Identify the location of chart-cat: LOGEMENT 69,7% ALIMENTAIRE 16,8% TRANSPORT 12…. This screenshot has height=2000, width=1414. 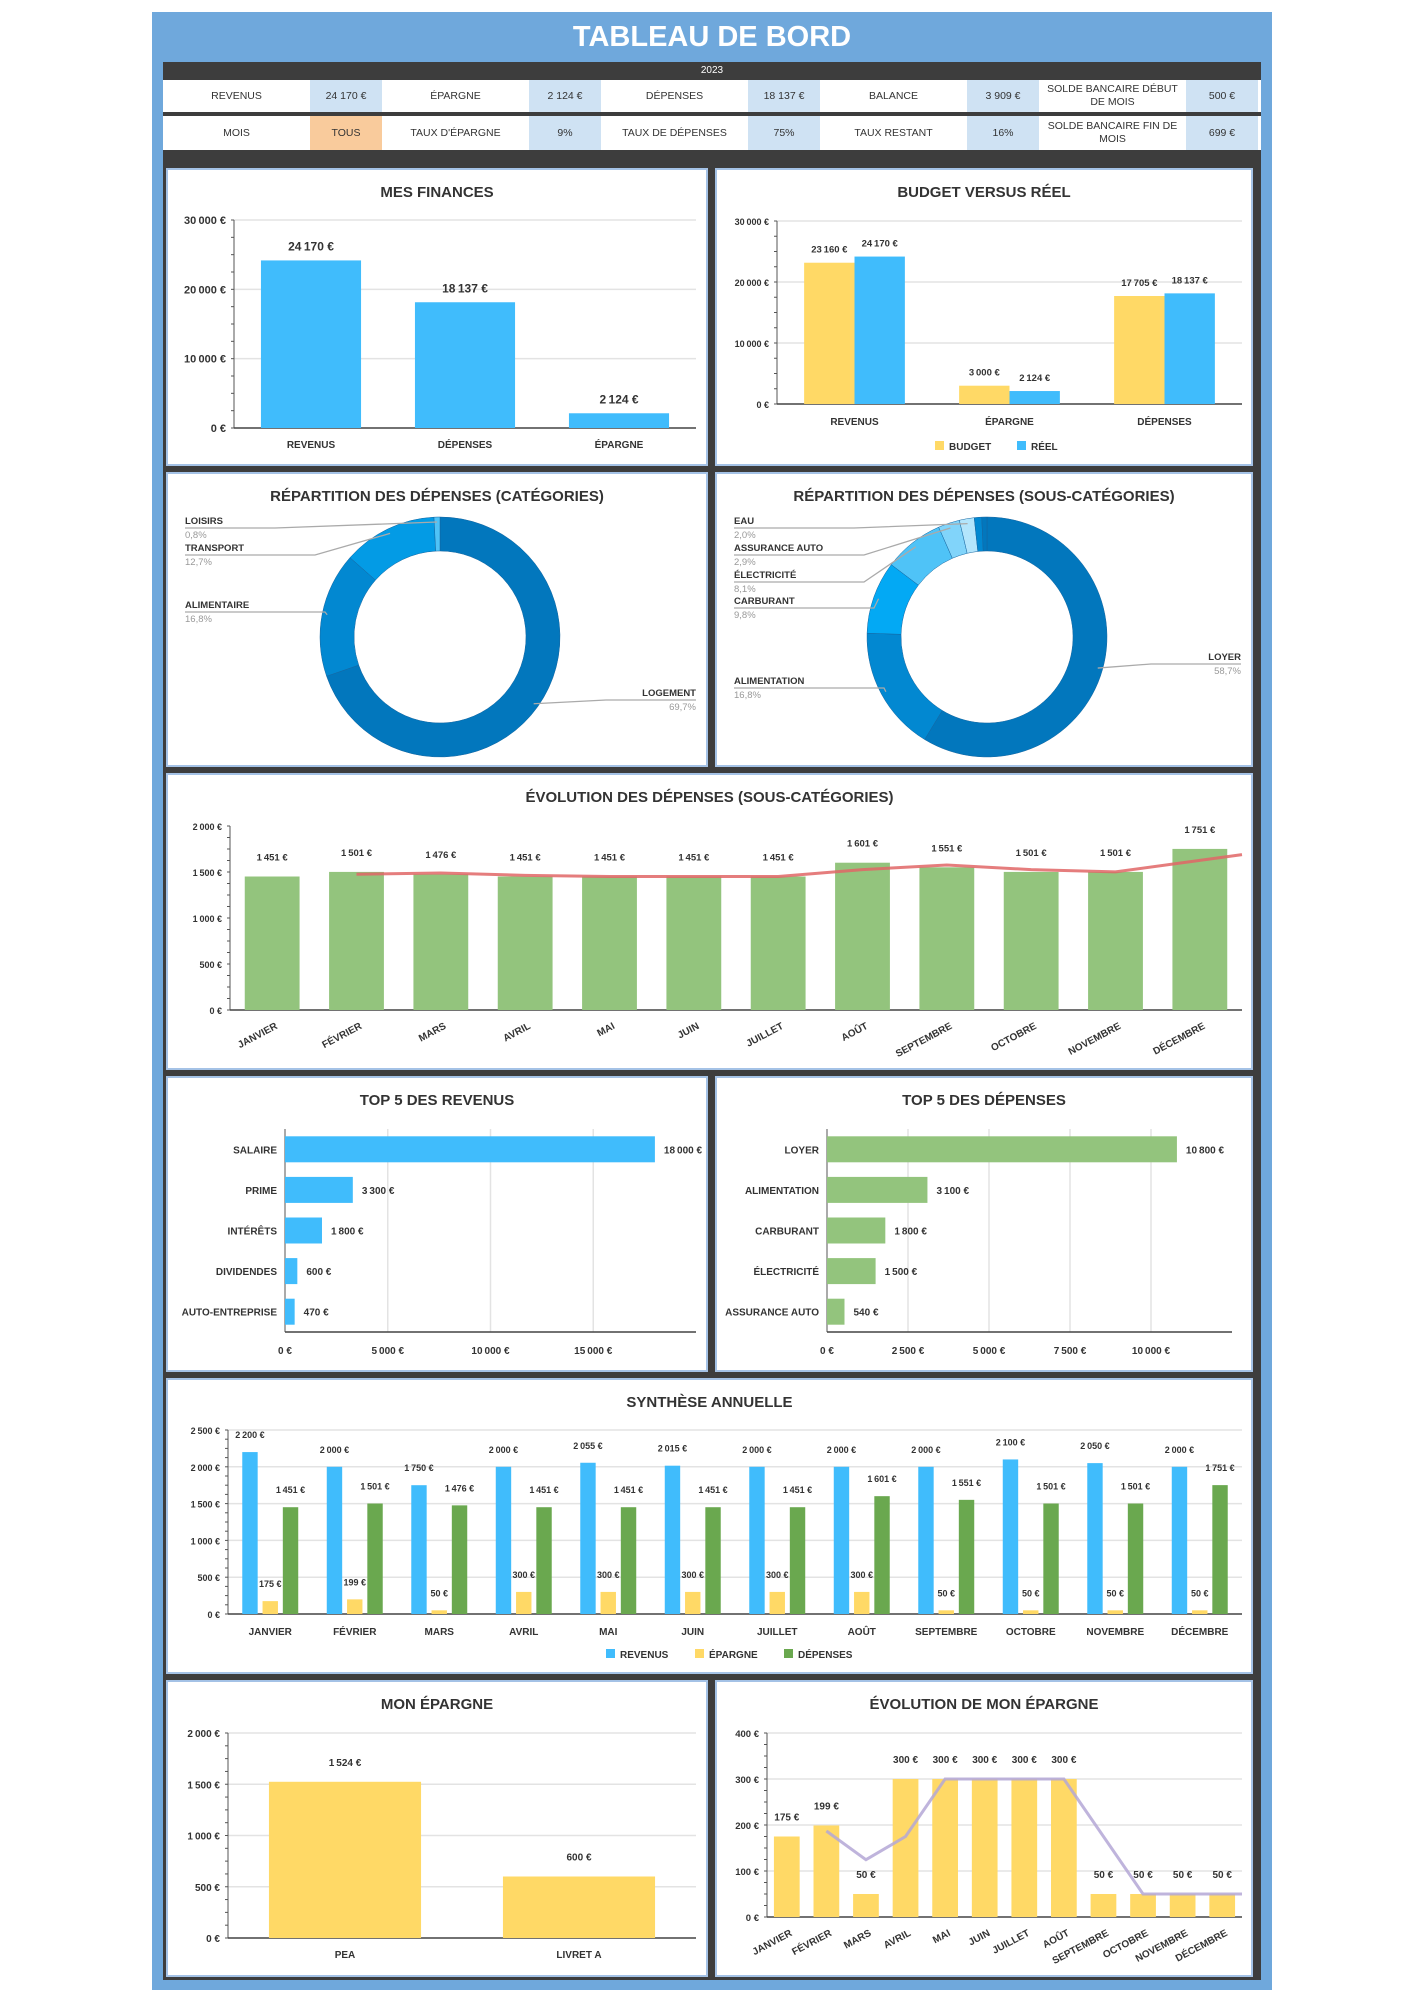
(441, 637).